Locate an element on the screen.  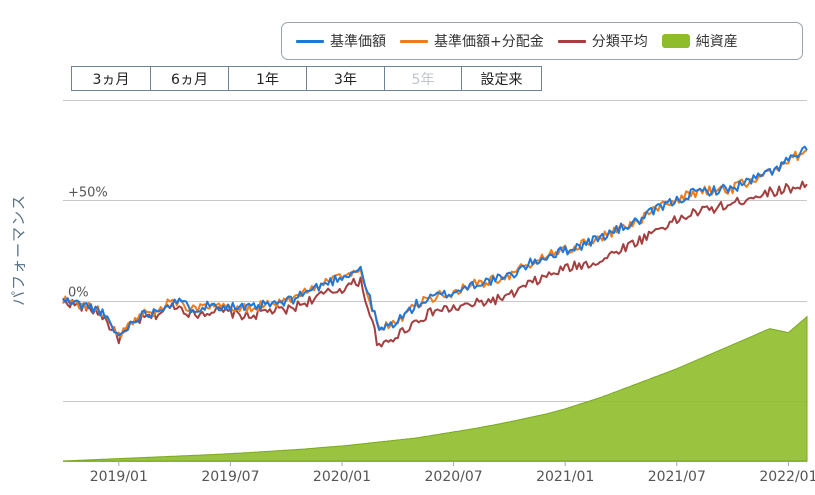
y-tick-labels: +50% 0% is located at coordinates (88, 242).